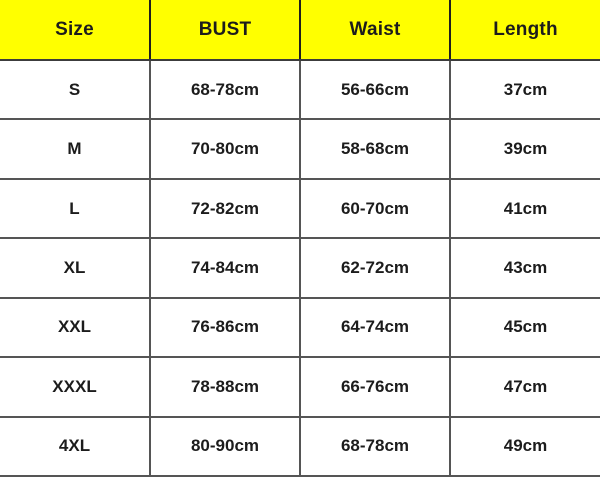  I want to click on size-chart-header: Size BUST Waist Length, so click(300, 30).